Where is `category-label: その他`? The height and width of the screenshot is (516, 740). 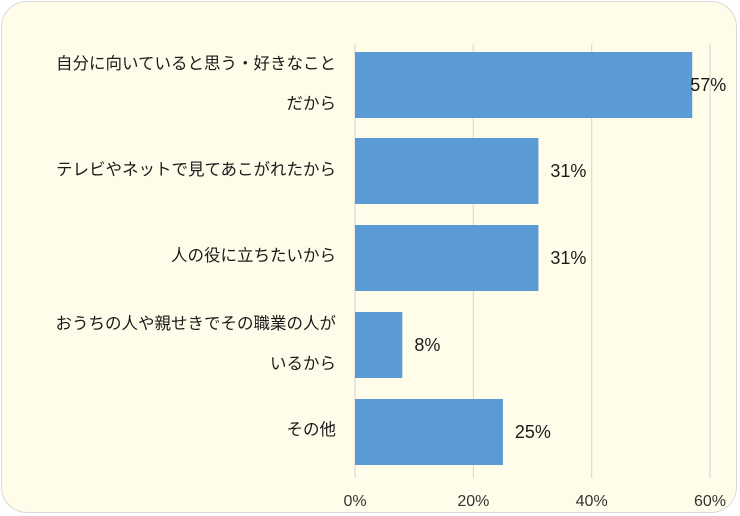 category-label: その他 is located at coordinates (311, 429).